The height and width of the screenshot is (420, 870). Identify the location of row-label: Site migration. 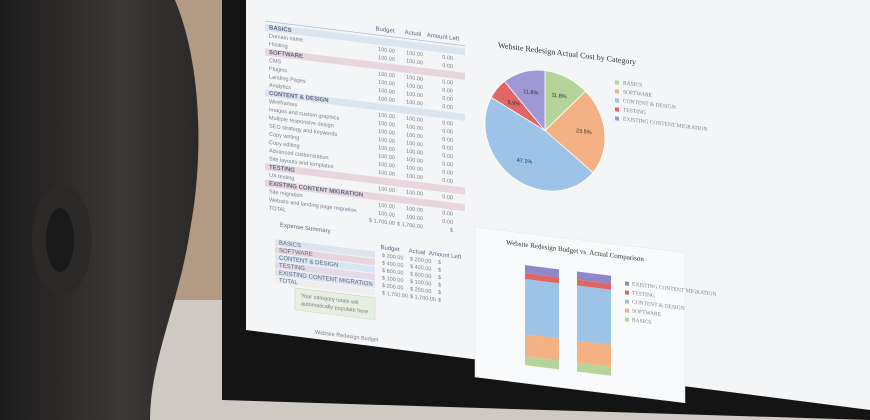
(286, 194).